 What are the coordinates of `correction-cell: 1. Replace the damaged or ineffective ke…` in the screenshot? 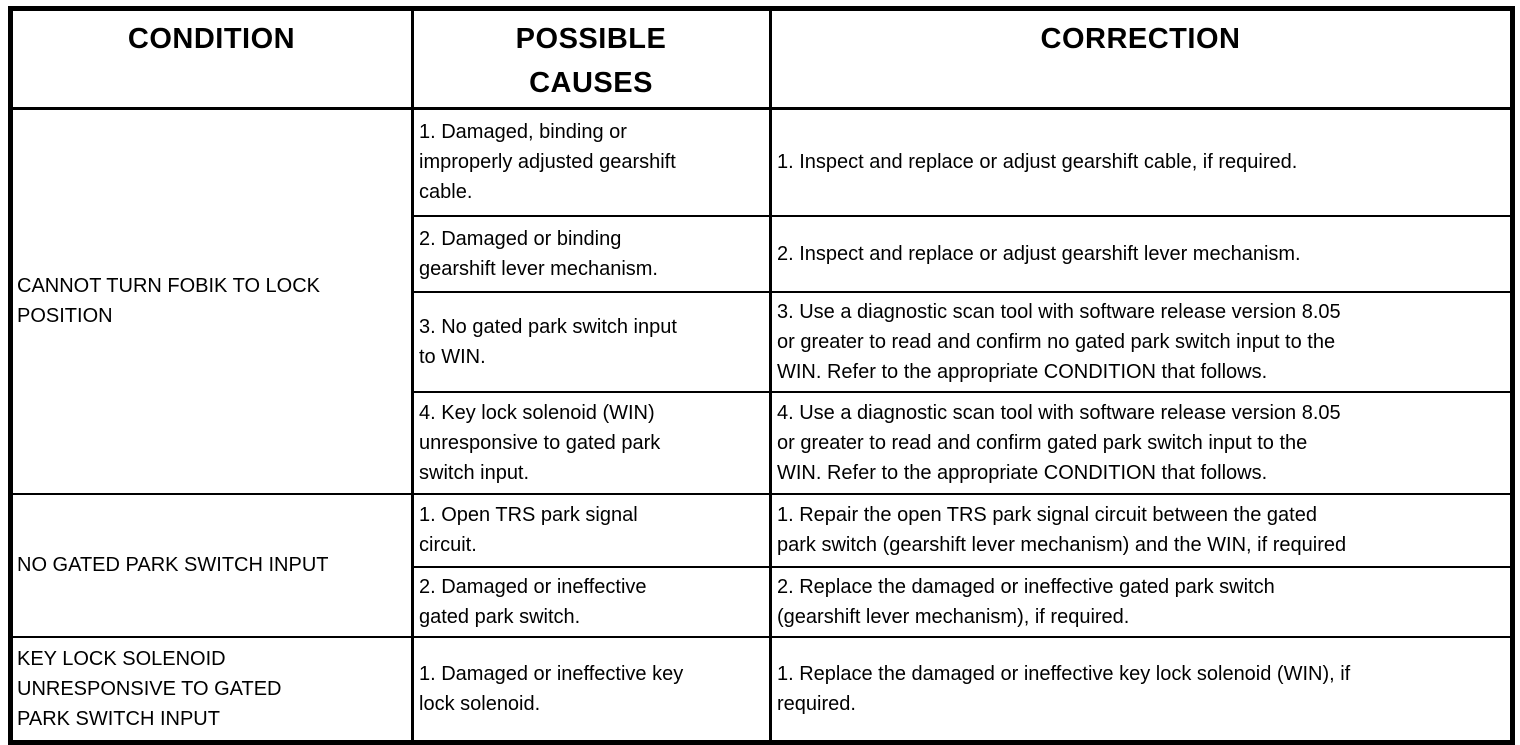 It's located at (1141, 689).